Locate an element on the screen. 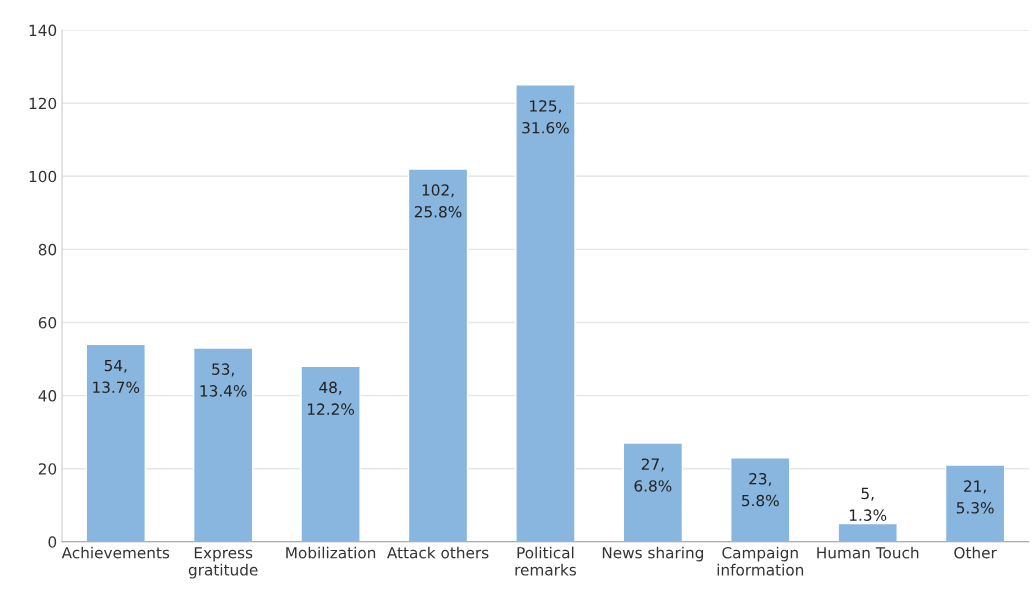 This screenshot has width=1034, height=602. x-tick-label: Mobilization is located at coordinates (331, 552).